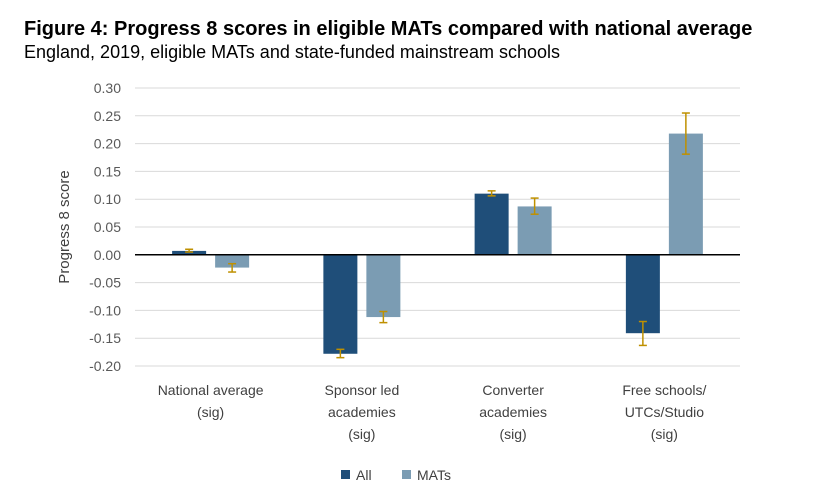 Image resolution: width=819 pixels, height=502 pixels. What do you see at coordinates (513, 390) in the screenshot?
I see `x-category-label: Converter` at bounding box center [513, 390].